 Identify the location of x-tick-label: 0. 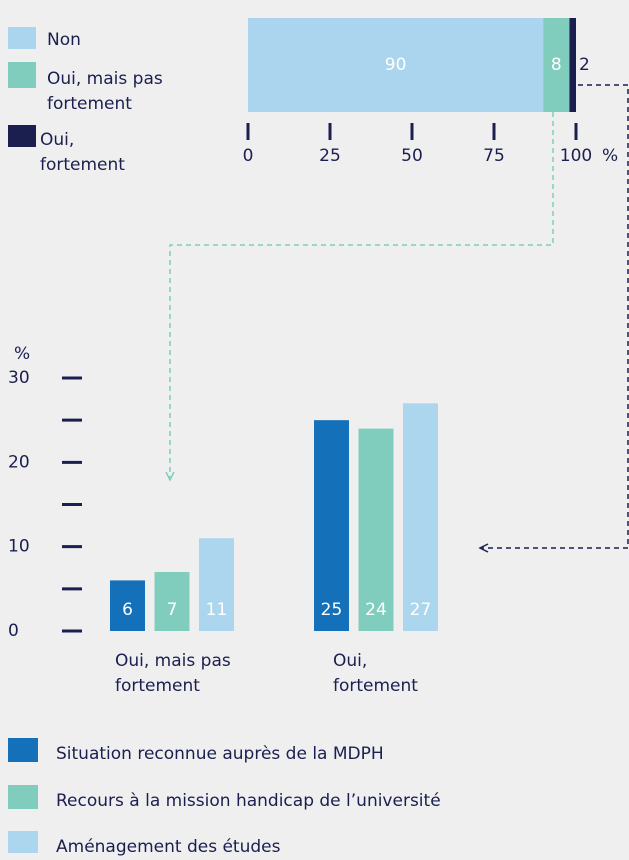
(248, 156).